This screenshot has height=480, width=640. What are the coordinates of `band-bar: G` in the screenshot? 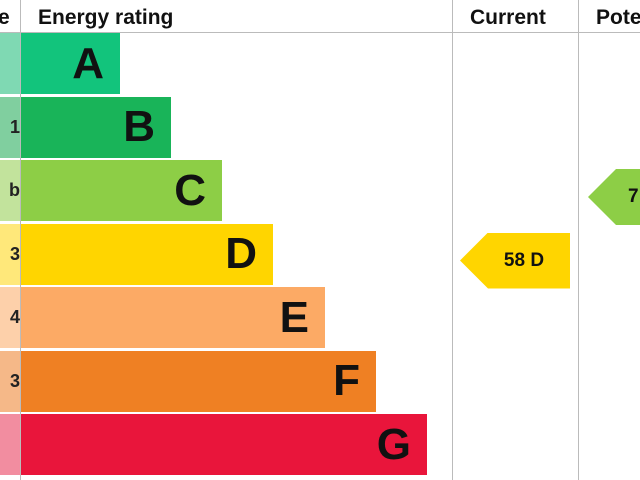 It's located at (224, 444).